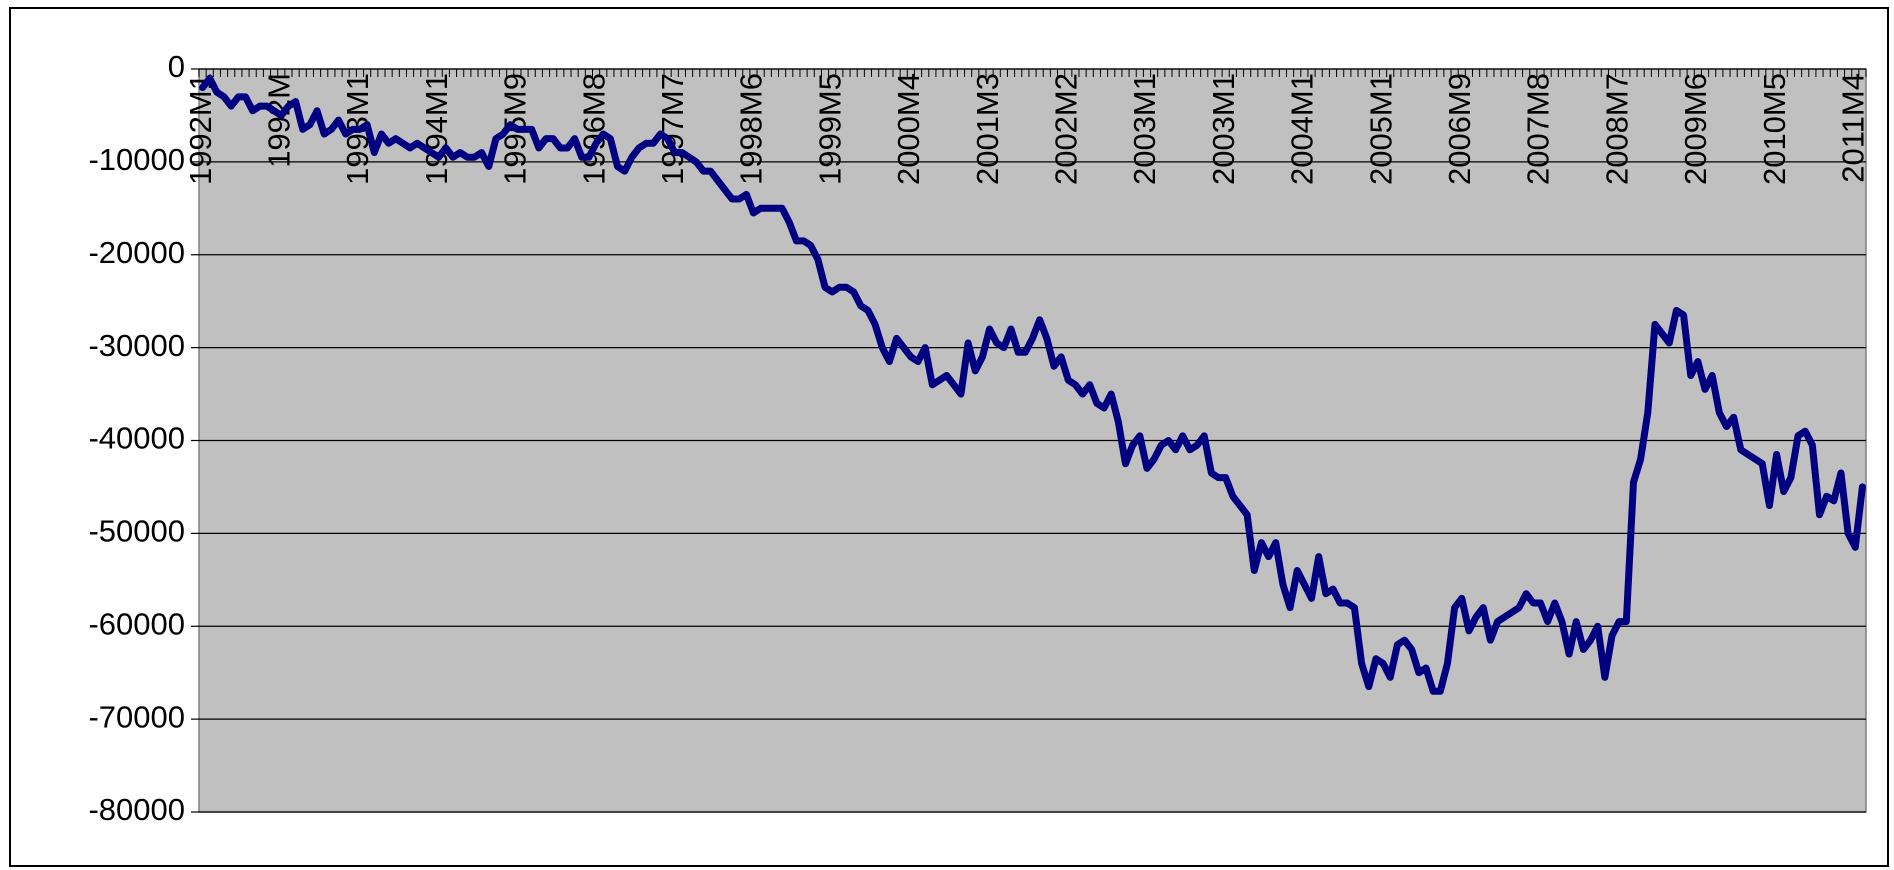  Describe the element at coordinates (672, 129) in the screenshot. I see `x-tick-label: 1997M7` at that location.